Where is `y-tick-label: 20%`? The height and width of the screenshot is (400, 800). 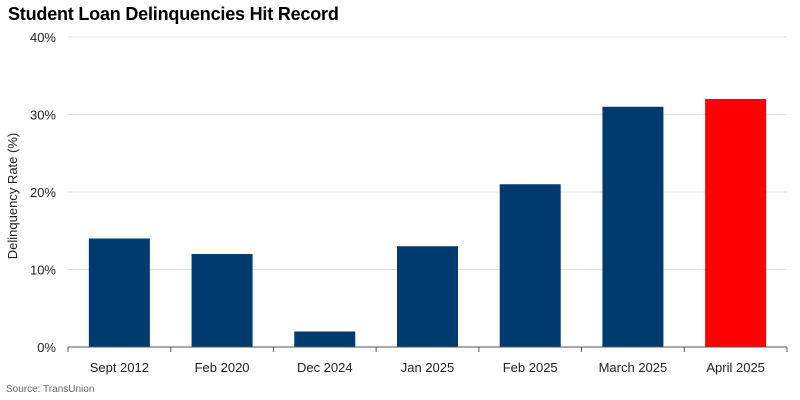
y-tick-label: 20% is located at coordinates (43, 192).